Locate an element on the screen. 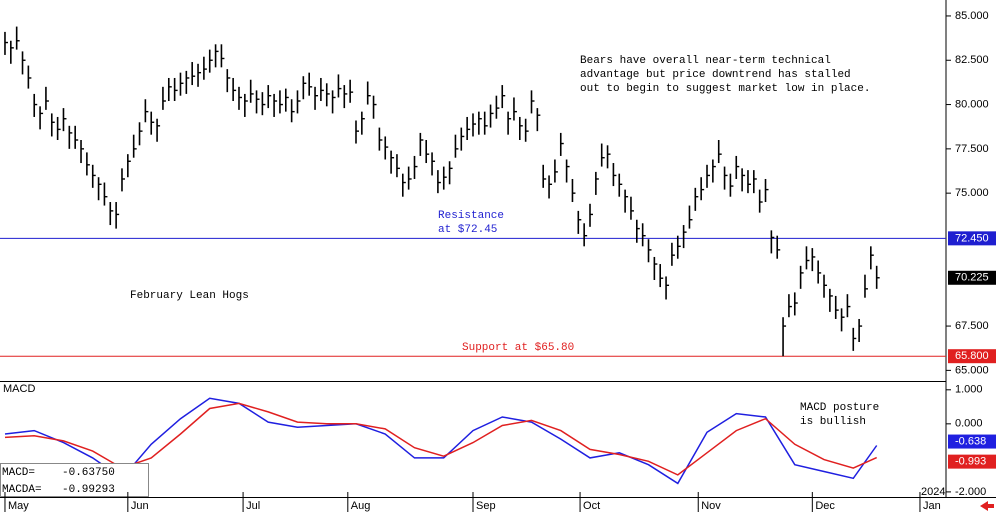 The height and width of the screenshot is (512, 996). last-price: 70.225 is located at coordinates (972, 278).